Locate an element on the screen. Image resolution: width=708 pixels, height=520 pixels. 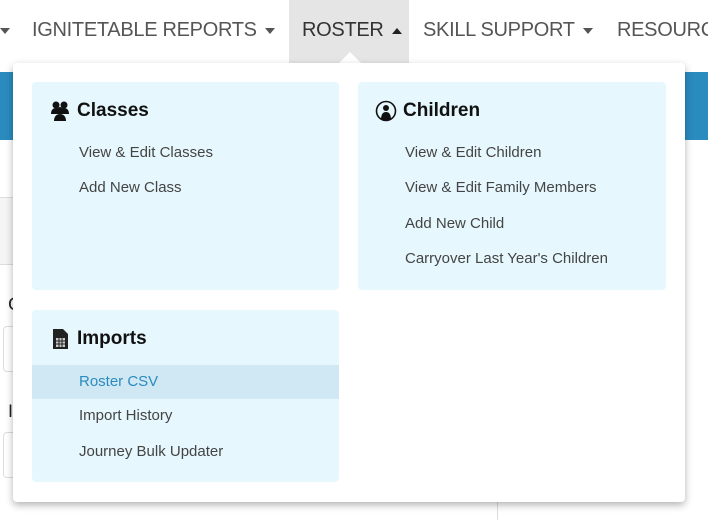
background-panel is located at coordinates (7, 231).